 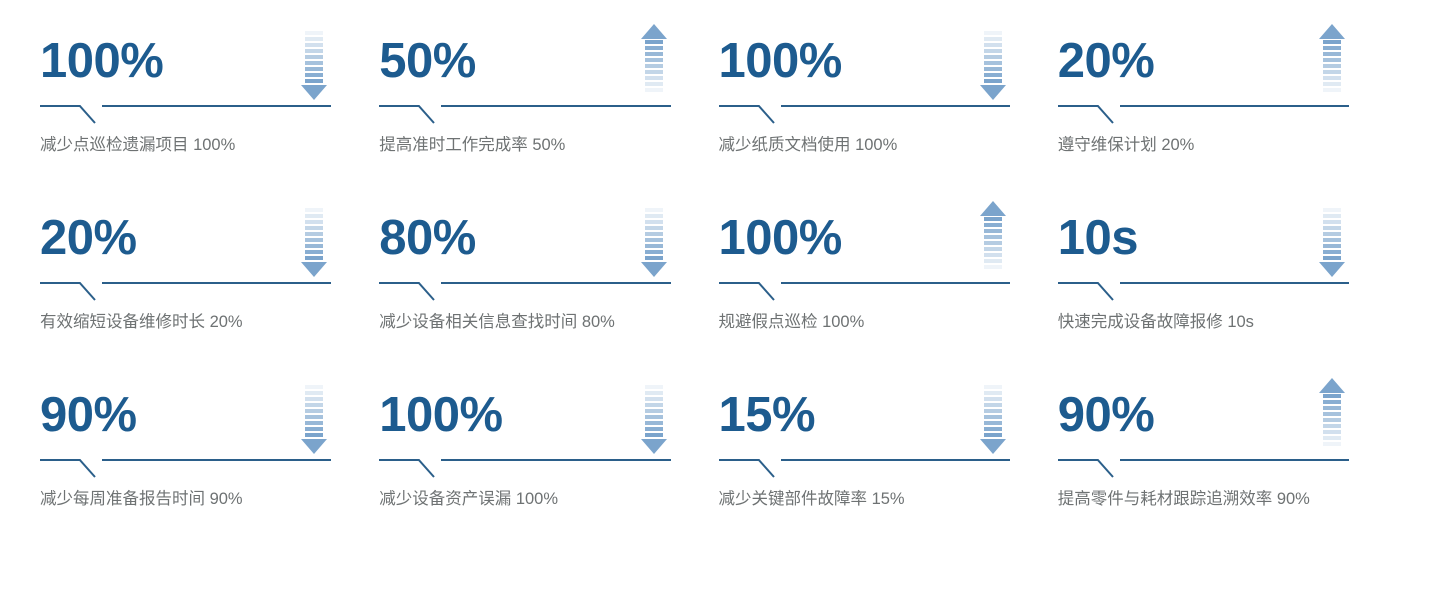 What do you see at coordinates (497, 322) in the screenshot?
I see `metric-caption: 减少设备相关信息查找时间 80%` at bounding box center [497, 322].